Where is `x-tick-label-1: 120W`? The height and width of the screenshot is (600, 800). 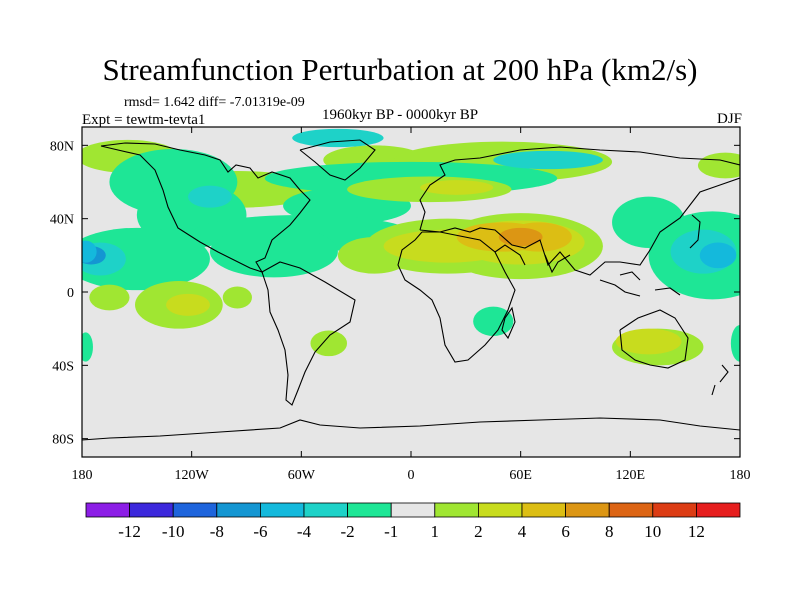 x-tick-label-1: 120W is located at coordinates (192, 475).